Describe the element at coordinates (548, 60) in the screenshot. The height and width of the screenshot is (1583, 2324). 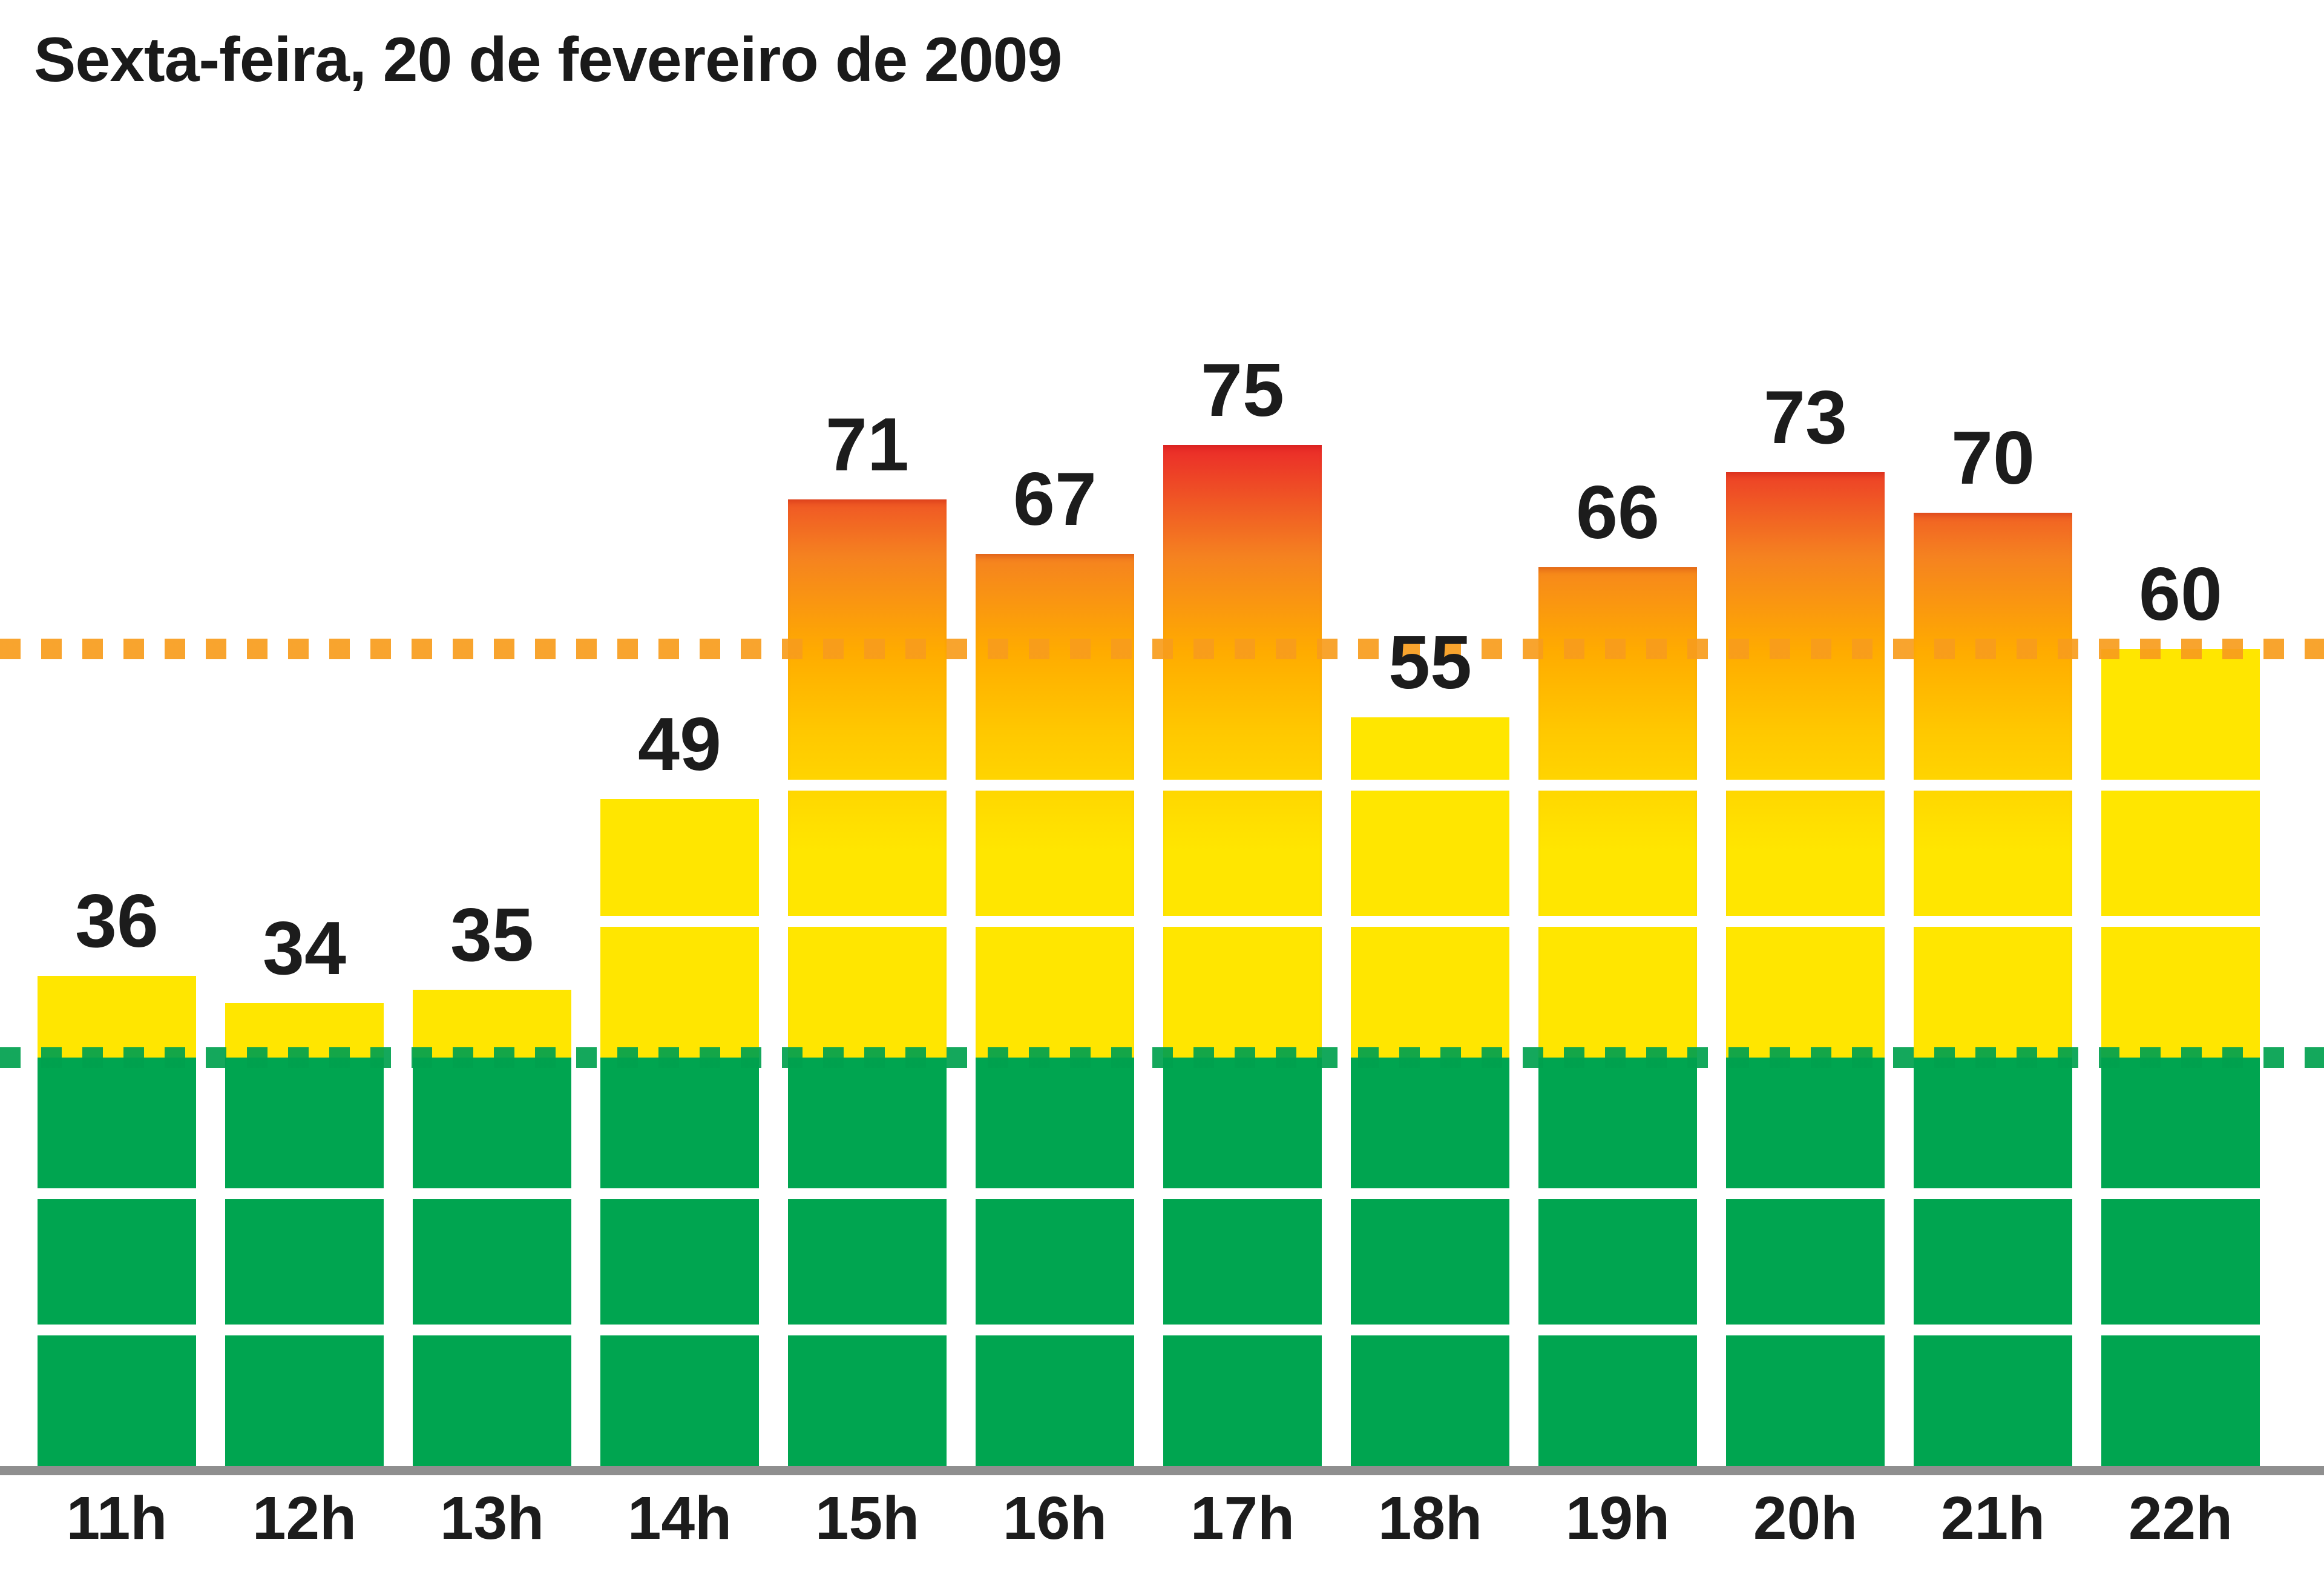
I see `chart-title: Sexta-feira, 20 de fevereiro de 2009` at that location.